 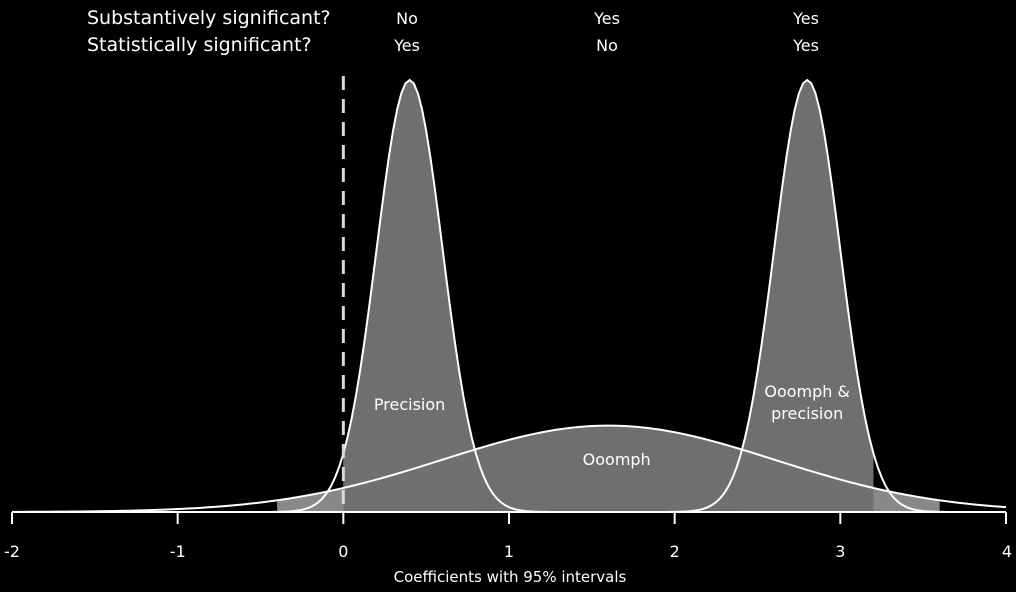 What do you see at coordinates (409, 404) in the screenshot?
I see `precision-label: Precision` at bounding box center [409, 404].